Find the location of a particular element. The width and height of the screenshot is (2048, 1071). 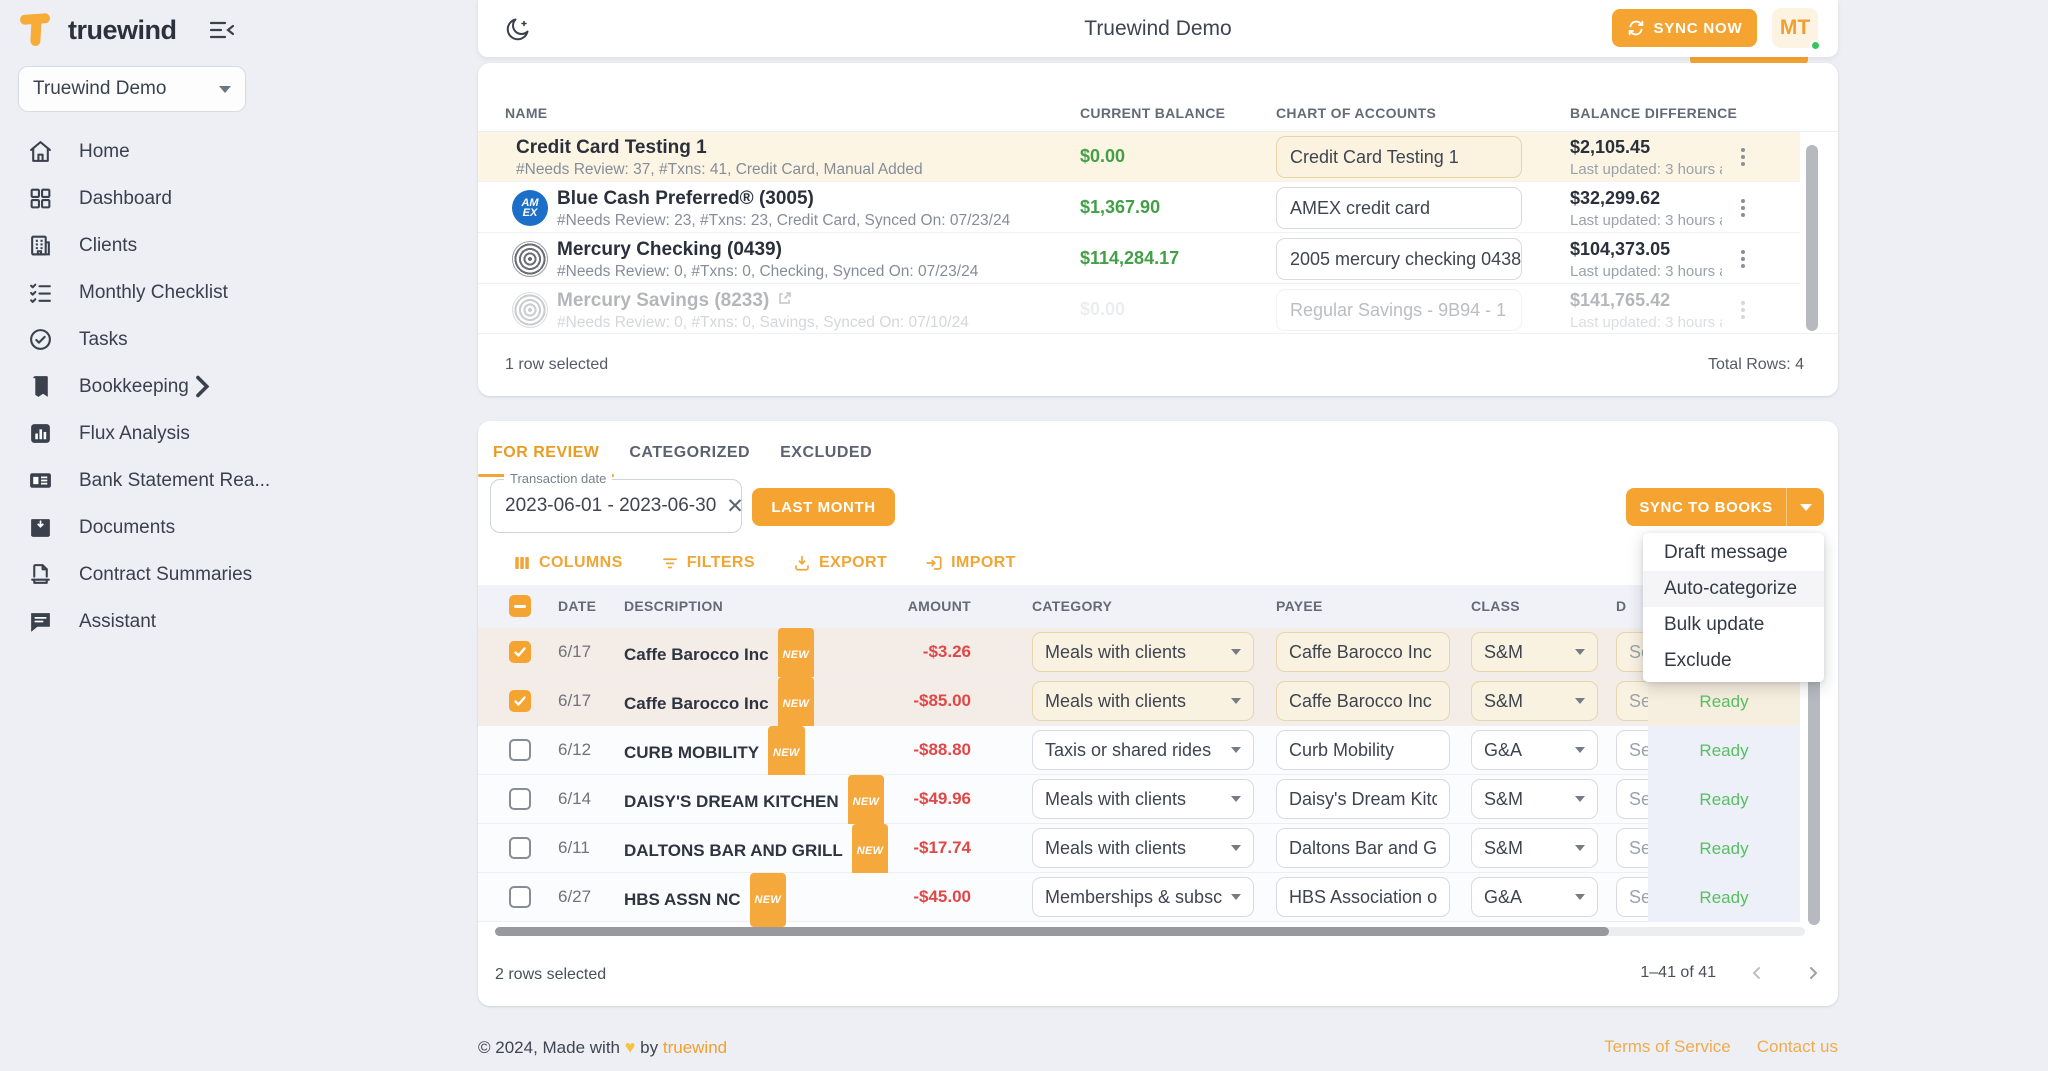

category-select: Taxis or shared rides is located at coordinates (1143, 750).